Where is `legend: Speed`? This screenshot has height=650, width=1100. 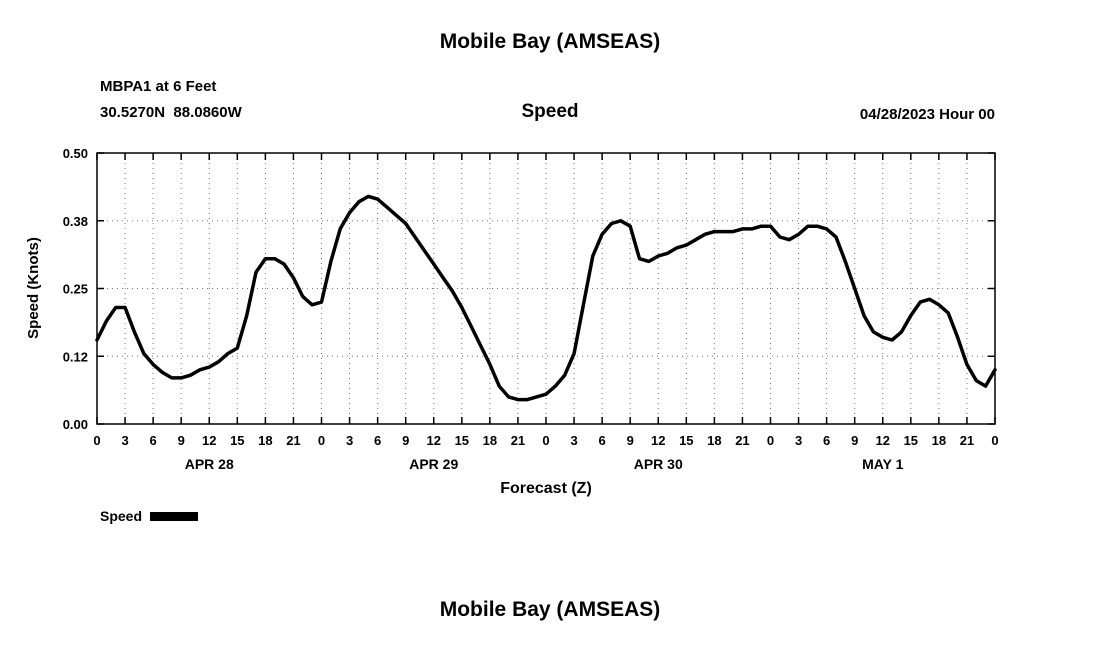
legend: Speed is located at coordinates (149, 516).